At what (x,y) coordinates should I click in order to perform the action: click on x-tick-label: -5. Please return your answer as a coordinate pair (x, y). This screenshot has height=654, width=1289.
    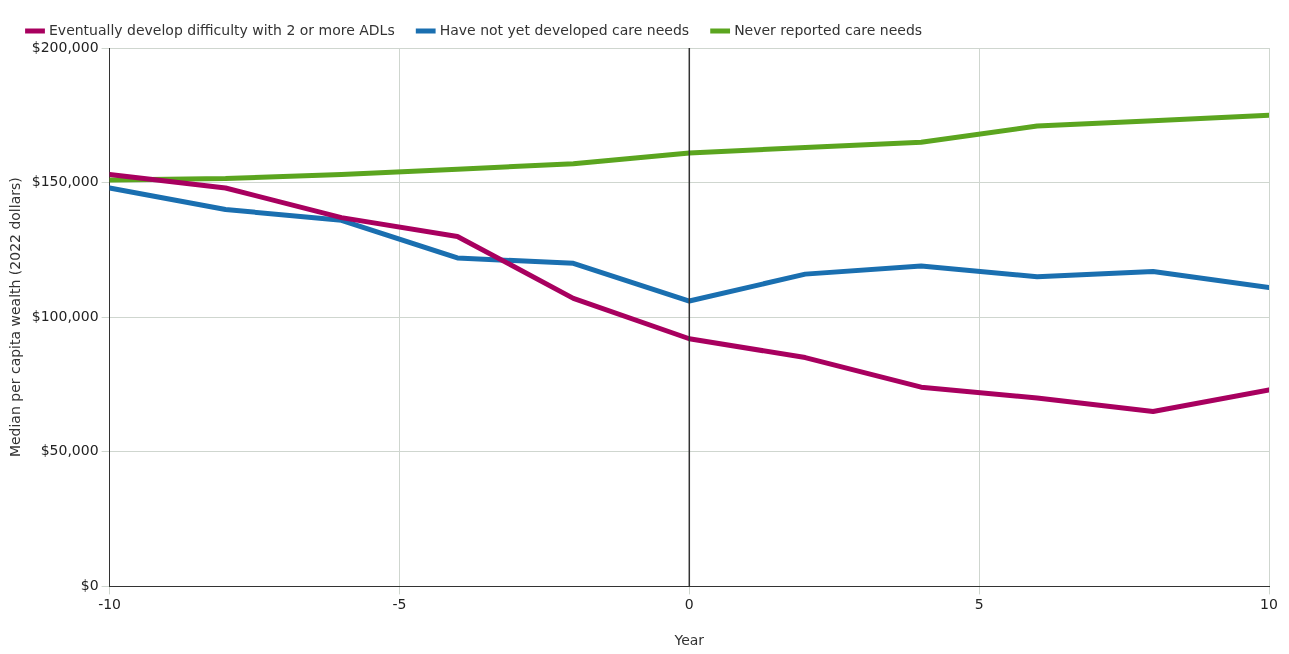
    Looking at the image, I should click on (399, 604).